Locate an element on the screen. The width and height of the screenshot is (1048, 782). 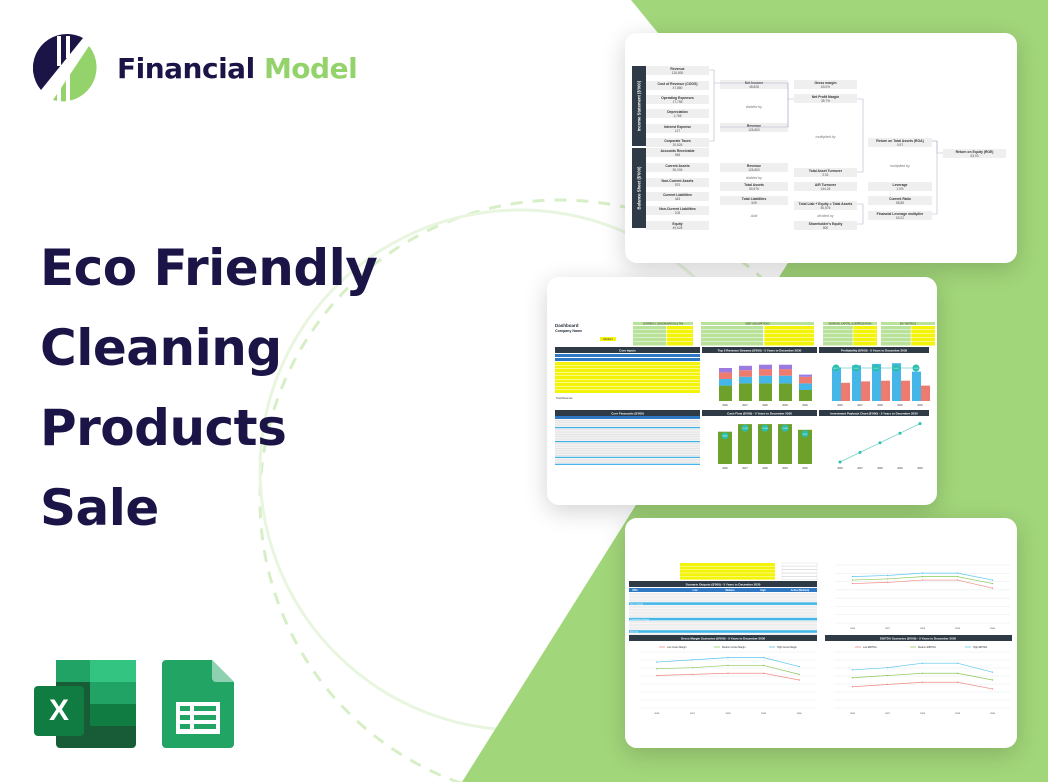
kpi-row is located at coordinates (723, 610).